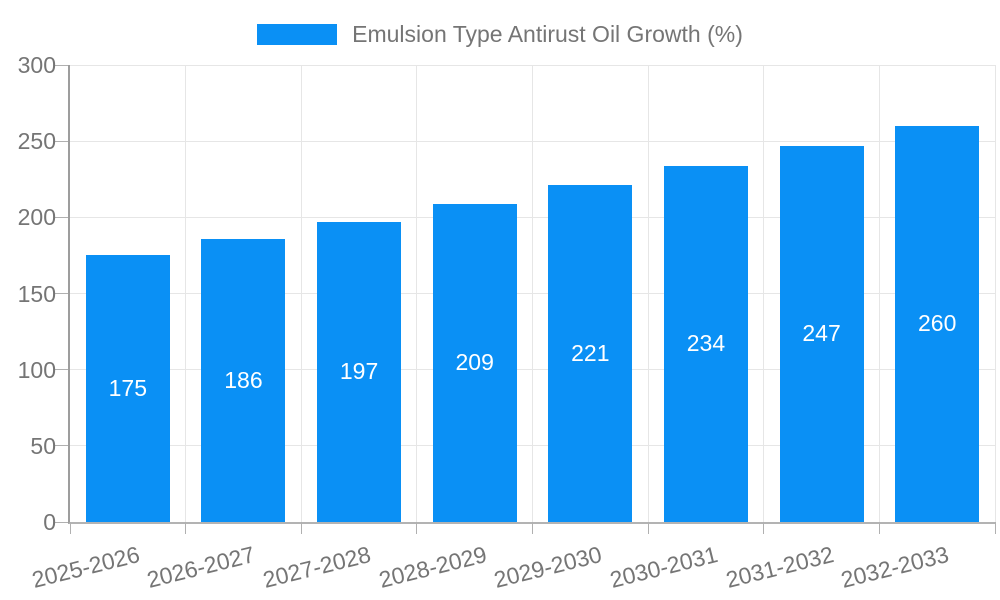 Image resolution: width=1000 pixels, height=600 pixels. I want to click on bar-value-label: 209, so click(474, 362).